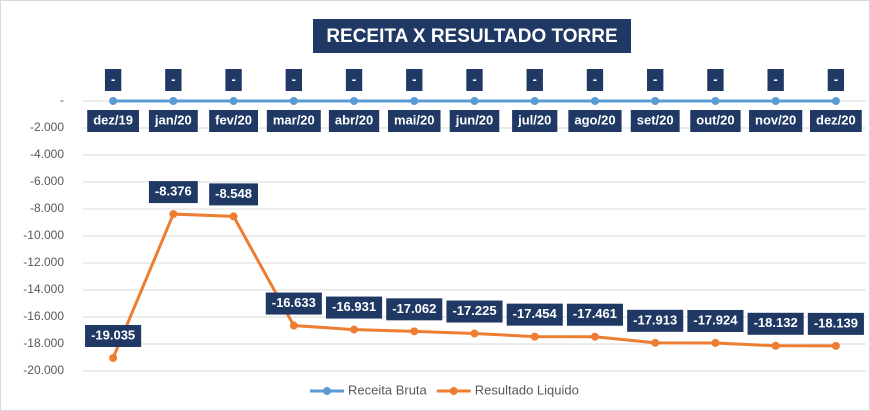 This screenshot has width=870, height=411. I want to click on x-tick-label: nov/20, so click(775, 119).